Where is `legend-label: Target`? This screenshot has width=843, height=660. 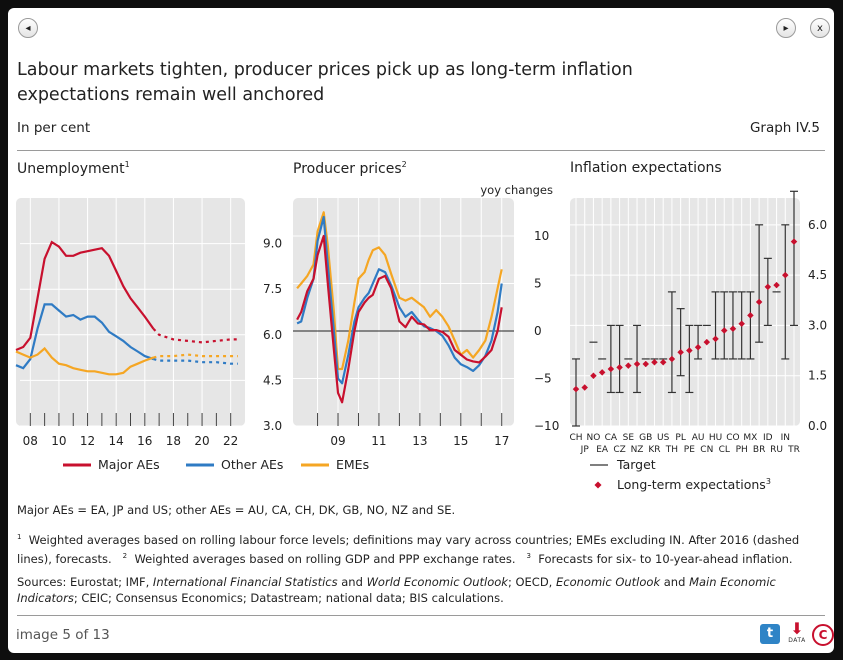
legend-label: Target is located at coordinates (636, 464).